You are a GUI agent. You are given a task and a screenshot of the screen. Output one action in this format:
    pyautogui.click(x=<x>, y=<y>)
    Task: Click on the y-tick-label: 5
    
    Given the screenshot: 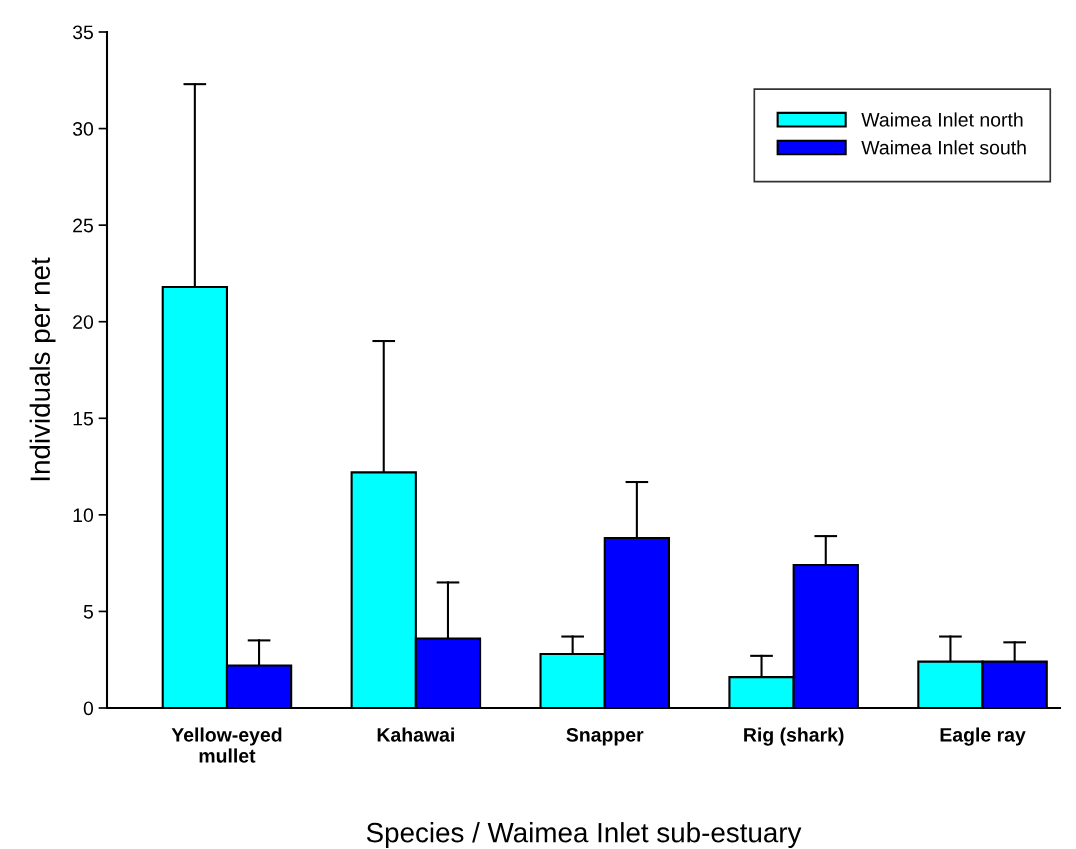 What is the action you would take?
    pyautogui.click(x=88, y=612)
    